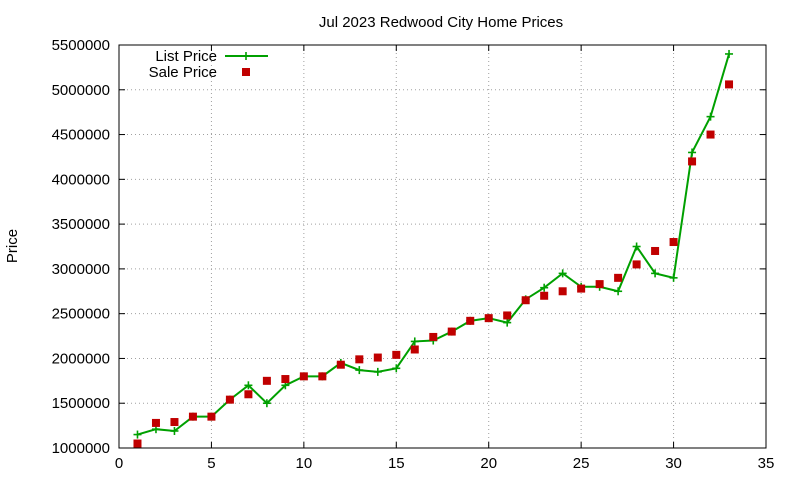 The height and width of the screenshot is (485, 800). Describe the element at coordinates (673, 463) in the screenshot. I see `x-tick-label: 30` at that location.